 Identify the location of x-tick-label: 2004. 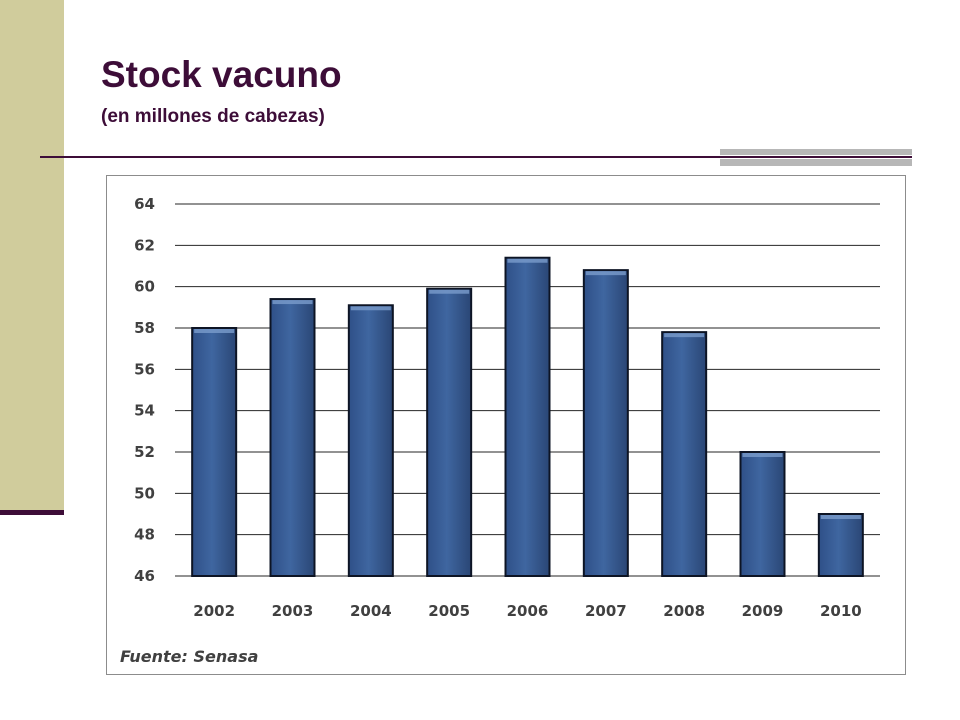
(371, 611).